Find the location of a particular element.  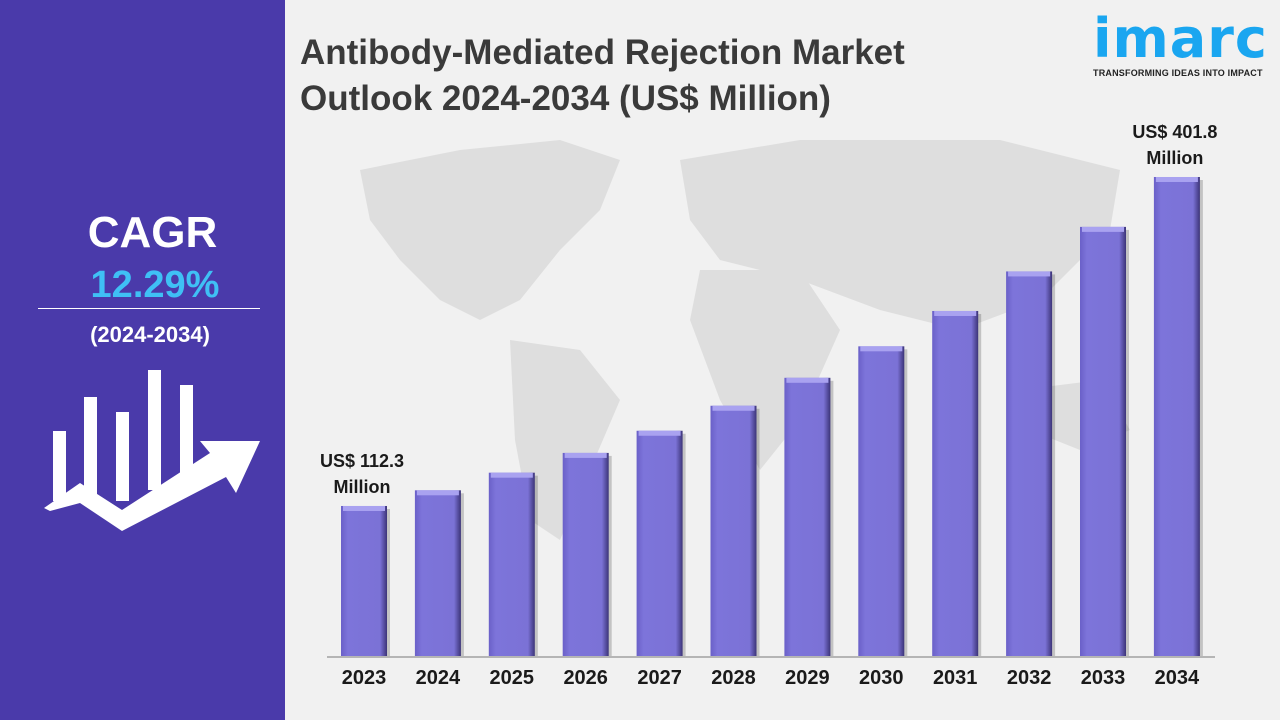

bar-2023 is located at coordinates (364, 581).